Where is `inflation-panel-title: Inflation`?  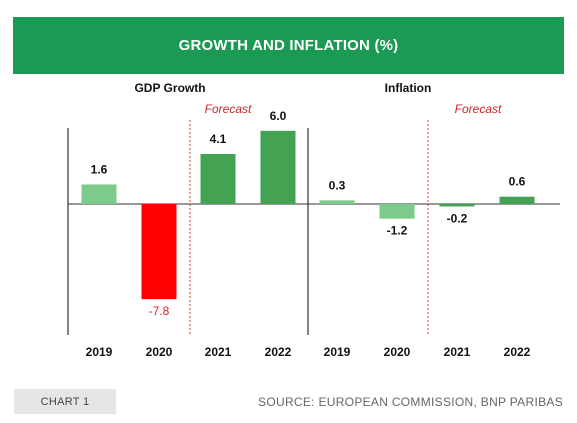
inflation-panel-title: Inflation is located at coordinates (408, 88).